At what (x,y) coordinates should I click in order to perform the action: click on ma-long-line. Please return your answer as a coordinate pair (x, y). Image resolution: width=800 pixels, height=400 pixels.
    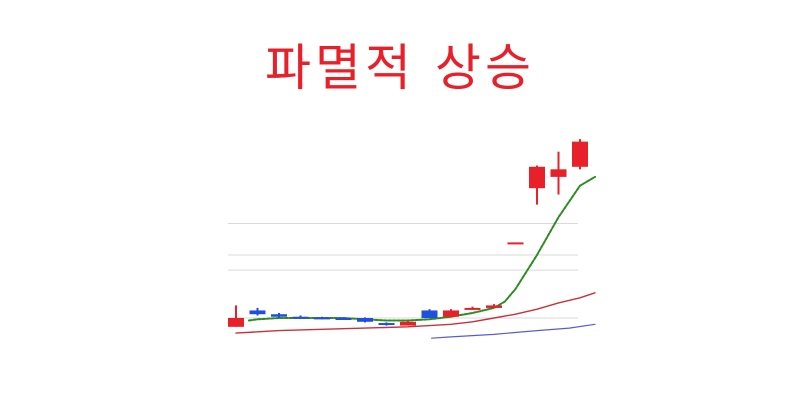
    Looking at the image, I should click on (513, 331).